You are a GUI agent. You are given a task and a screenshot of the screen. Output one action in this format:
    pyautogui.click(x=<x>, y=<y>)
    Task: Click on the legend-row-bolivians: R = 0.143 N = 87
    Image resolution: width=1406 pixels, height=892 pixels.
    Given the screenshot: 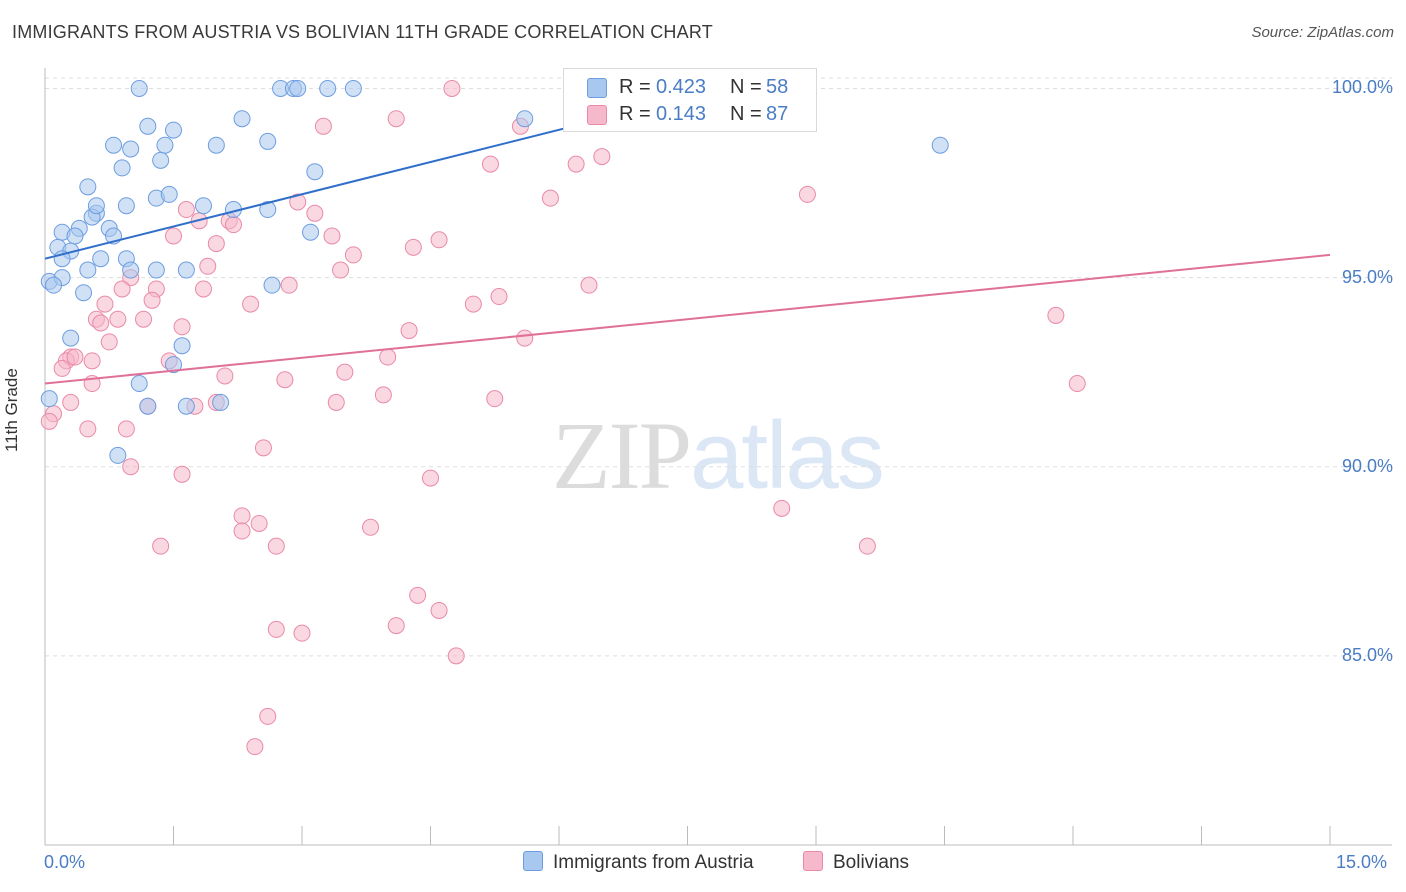 What is the action you would take?
    pyautogui.click(x=690, y=114)
    